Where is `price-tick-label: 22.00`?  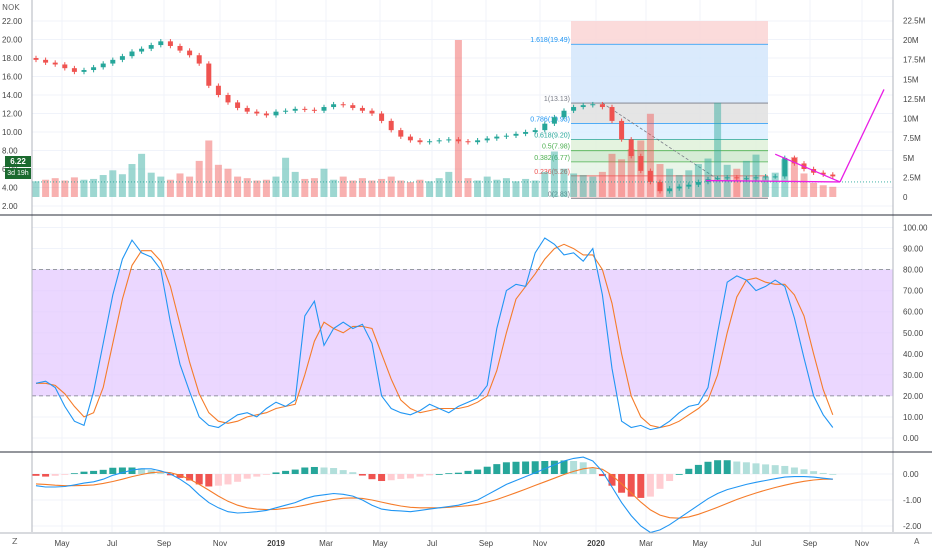 price-tick-label: 22.00 is located at coordinates (12, 21).